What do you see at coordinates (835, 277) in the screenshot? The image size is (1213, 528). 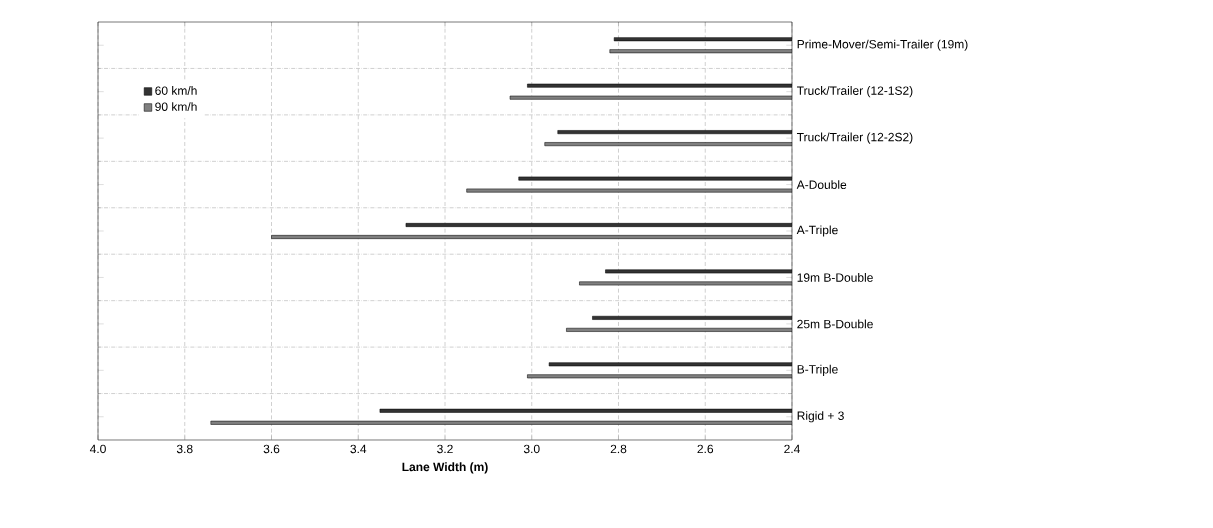 I see `y-tick-label: 19m B-Double` at bounding box center [835, 277].